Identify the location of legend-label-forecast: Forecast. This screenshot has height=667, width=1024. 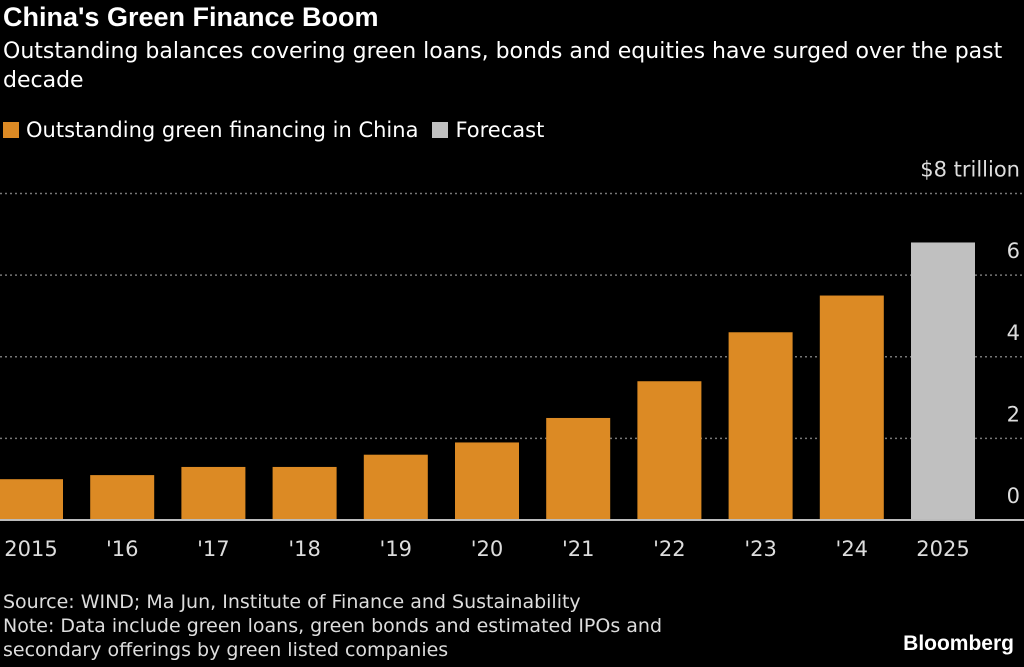
(500, 130).